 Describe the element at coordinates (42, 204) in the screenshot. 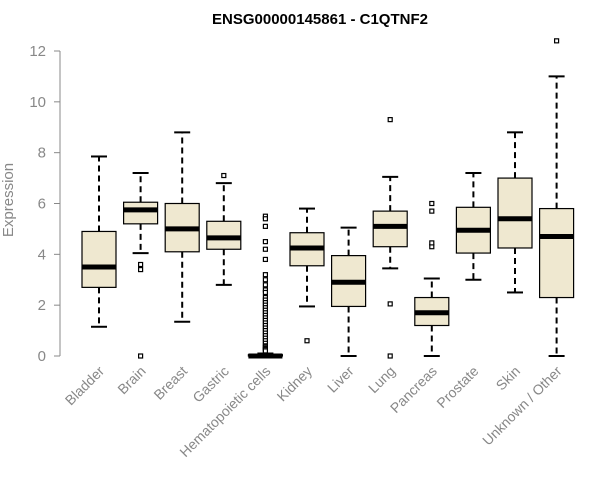

I see `y-tick-label: 6` at that location.